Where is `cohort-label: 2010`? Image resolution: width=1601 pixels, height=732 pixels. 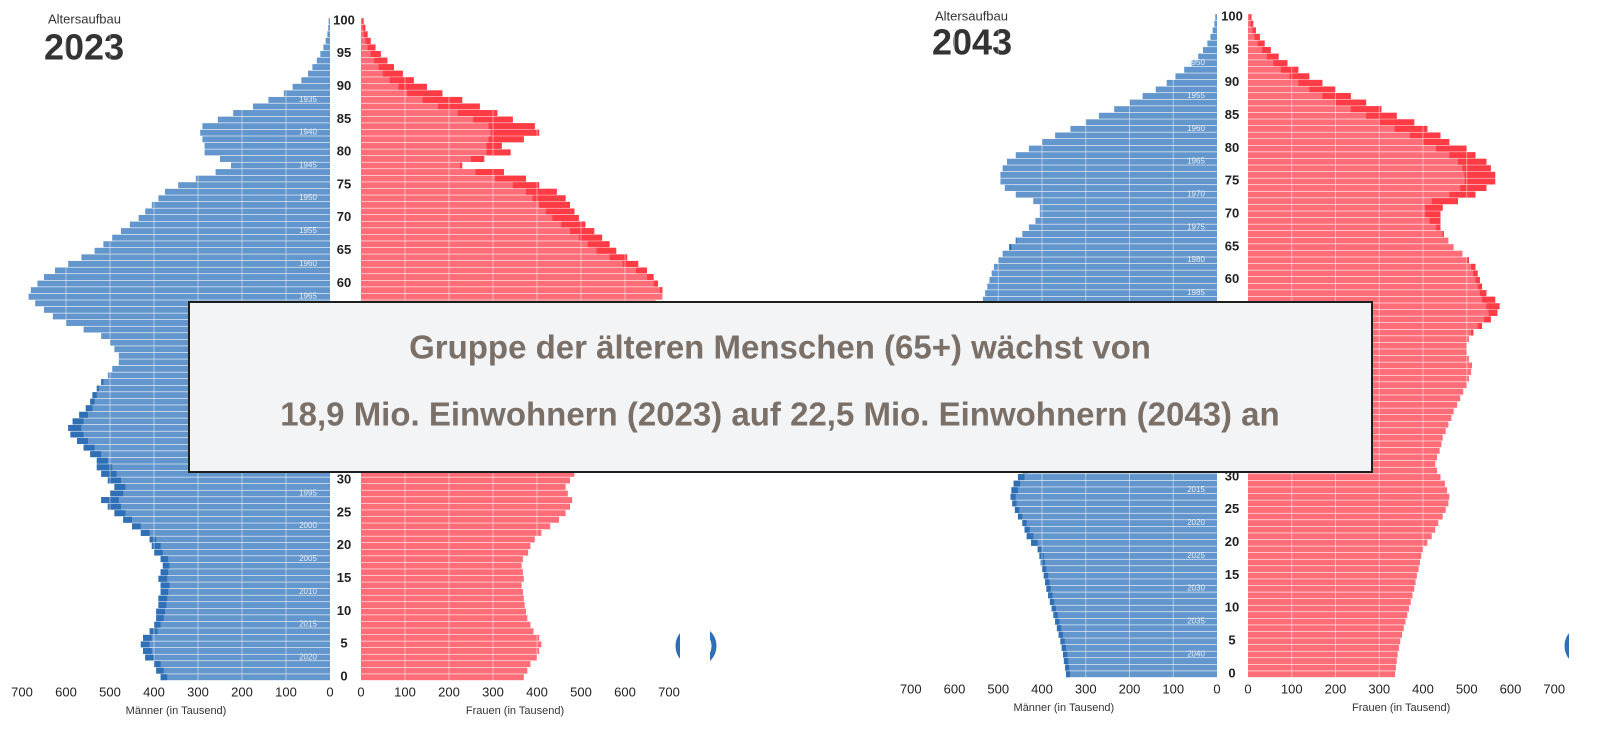
cohort-label: 2010 is located at coordinates (308, 591).